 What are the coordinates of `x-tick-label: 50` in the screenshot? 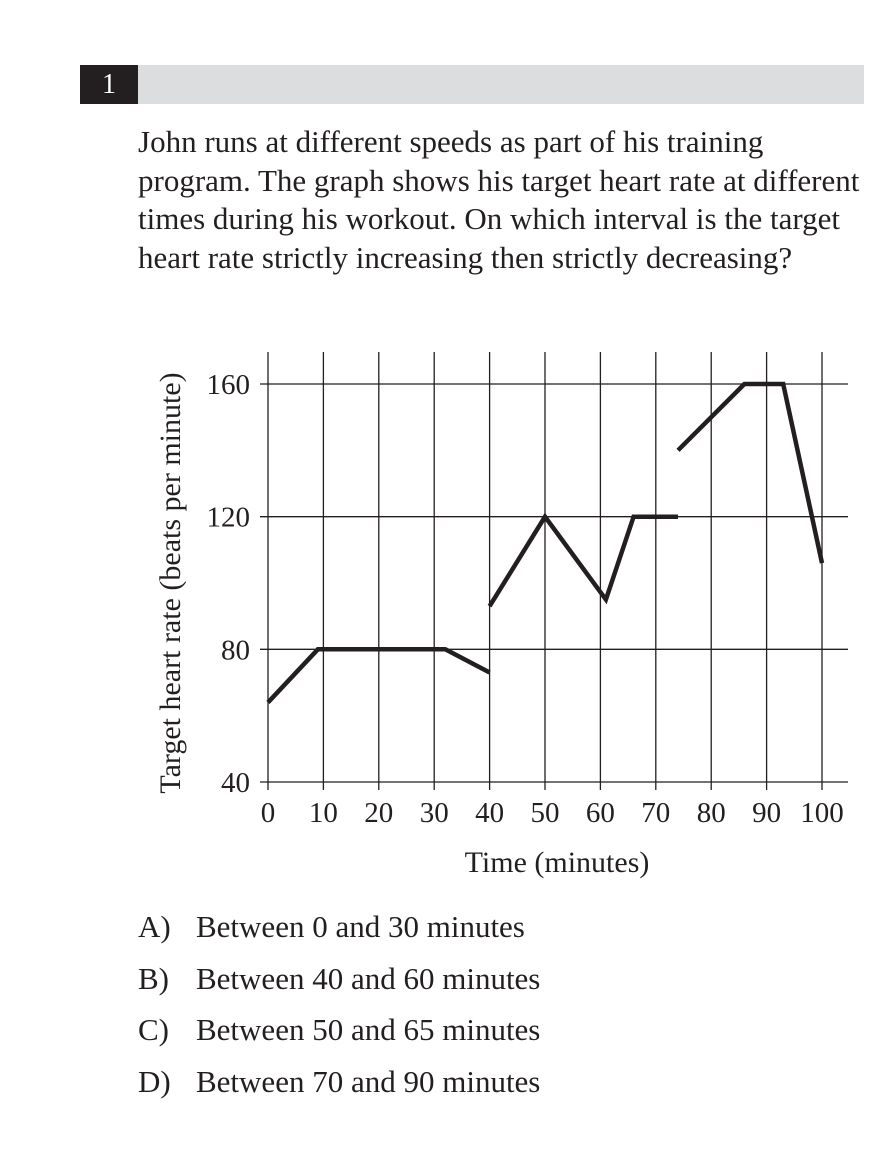 It's located at (545, 813).